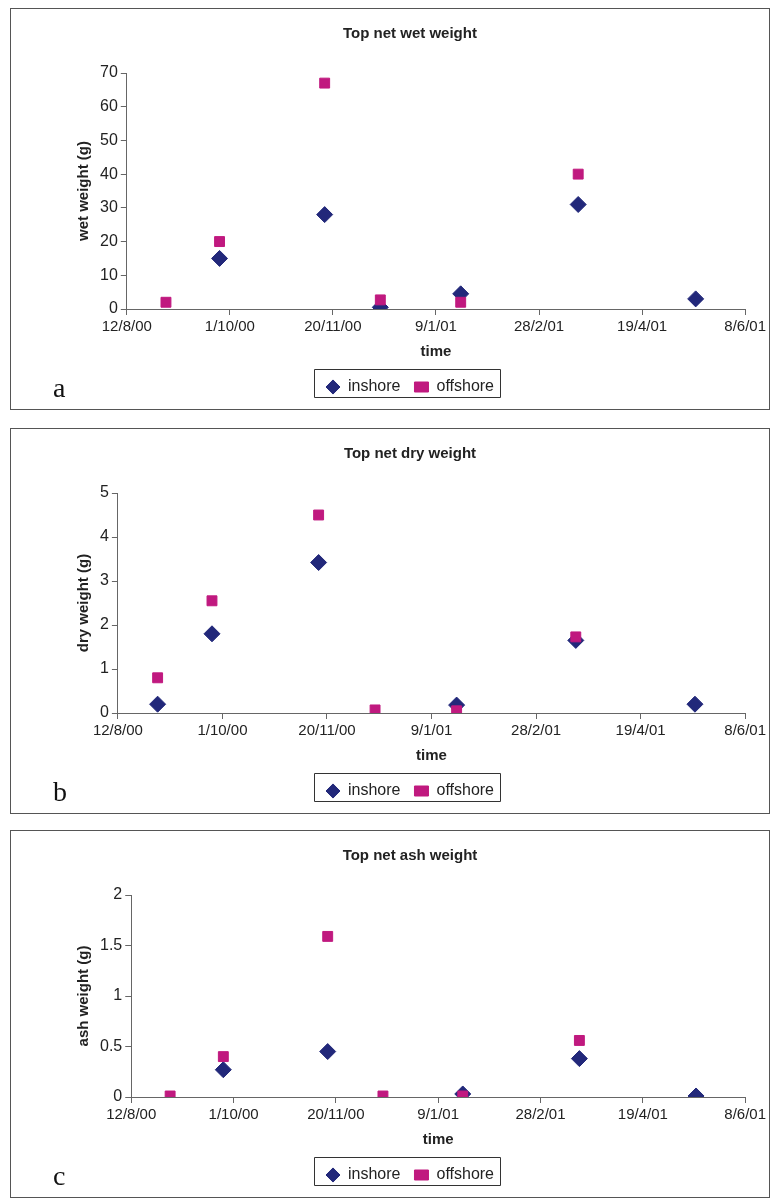  Describe the element at coordinates (109, 274) in the screenshot. I see `y-tick-label: 10` at that location.